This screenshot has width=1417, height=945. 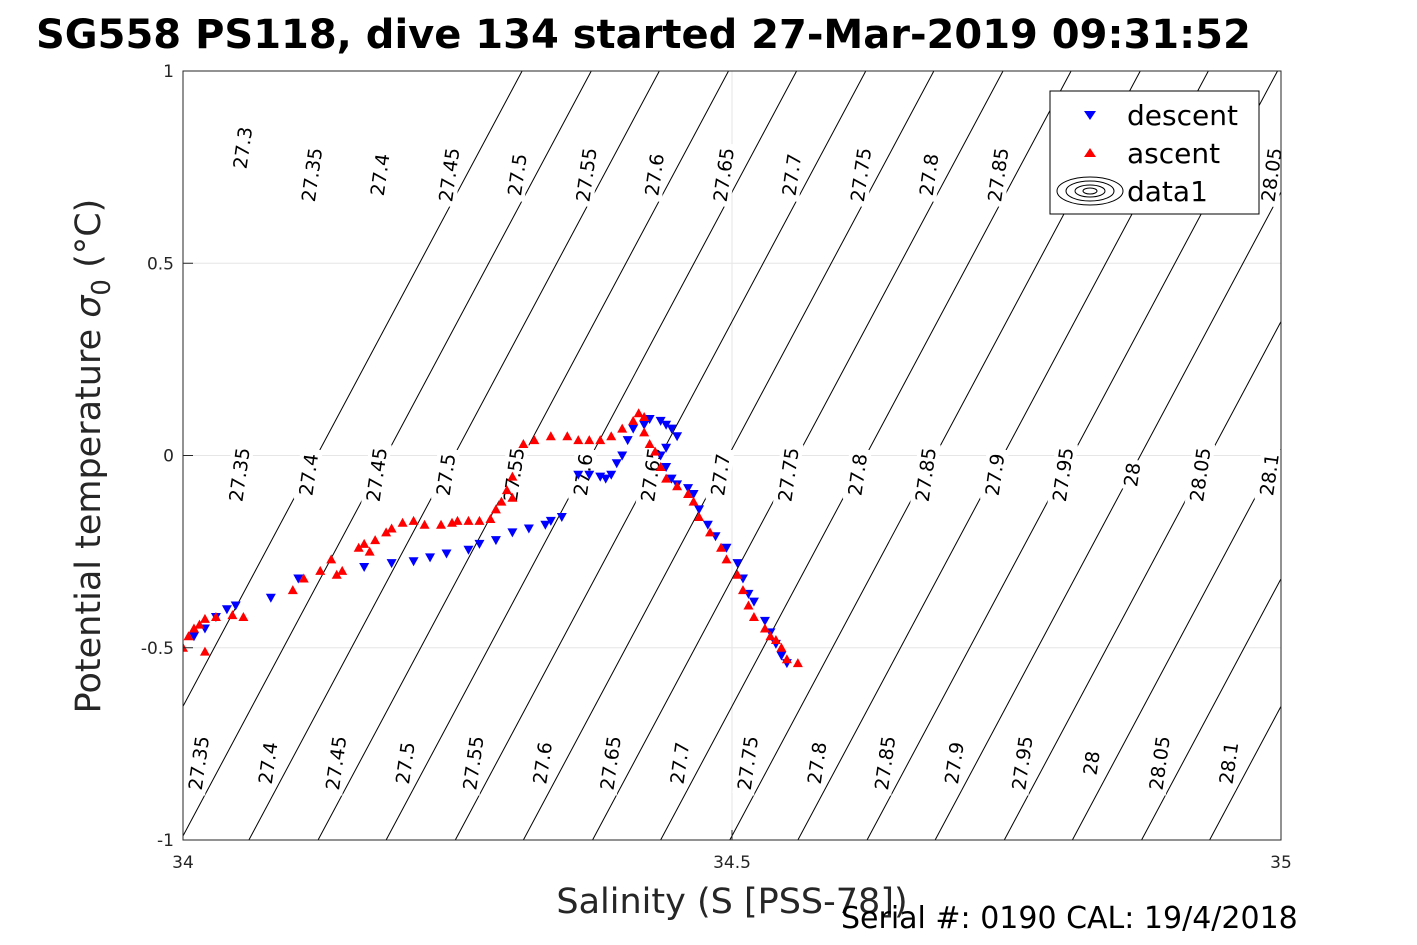 I want to click on contour-label-text: 28, so click(x=1092, y=763).